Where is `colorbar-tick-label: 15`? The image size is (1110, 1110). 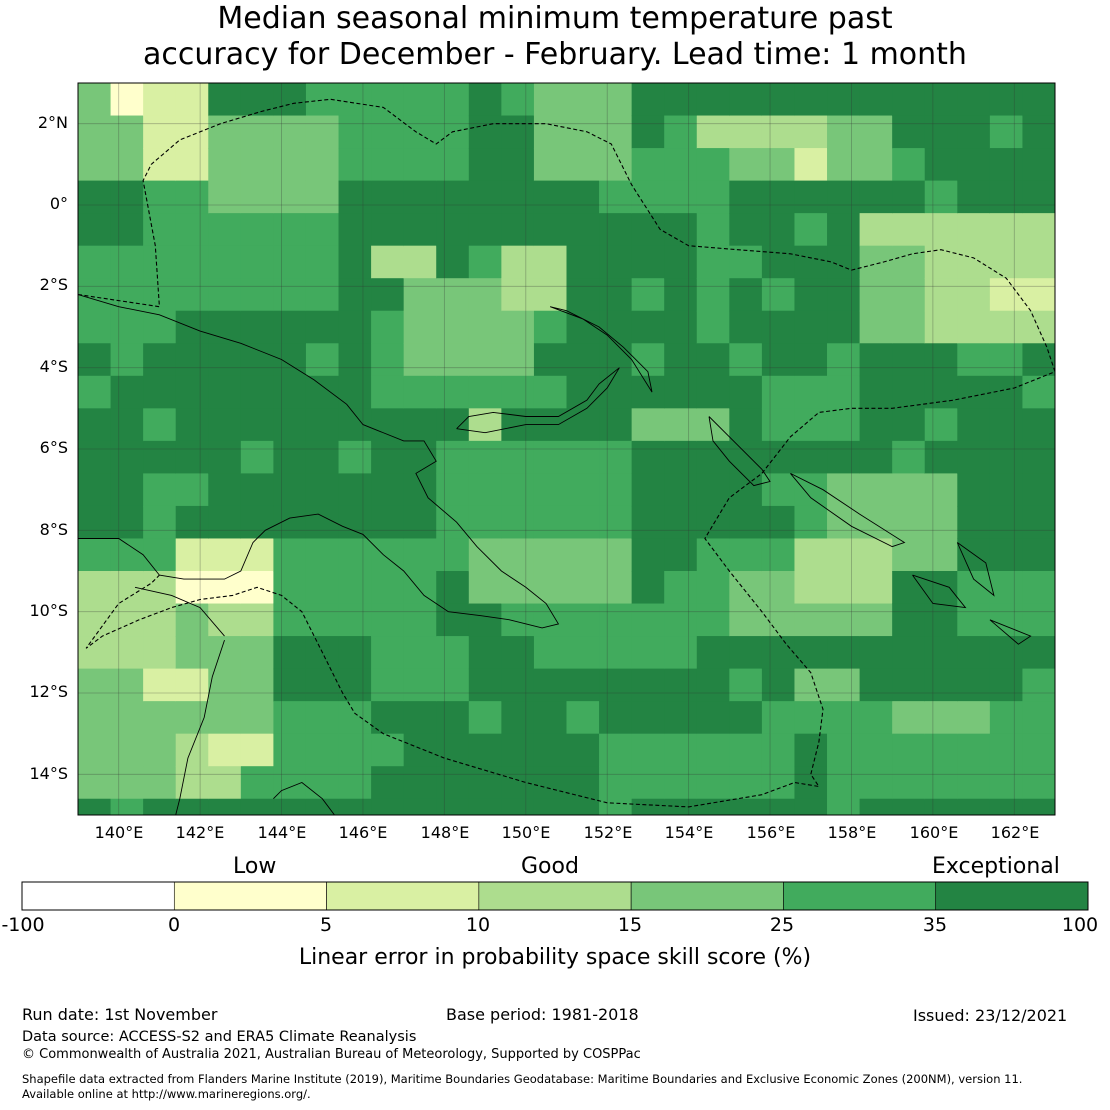
colorbar-tick-label: 15 is located at coordinates (630, 925).